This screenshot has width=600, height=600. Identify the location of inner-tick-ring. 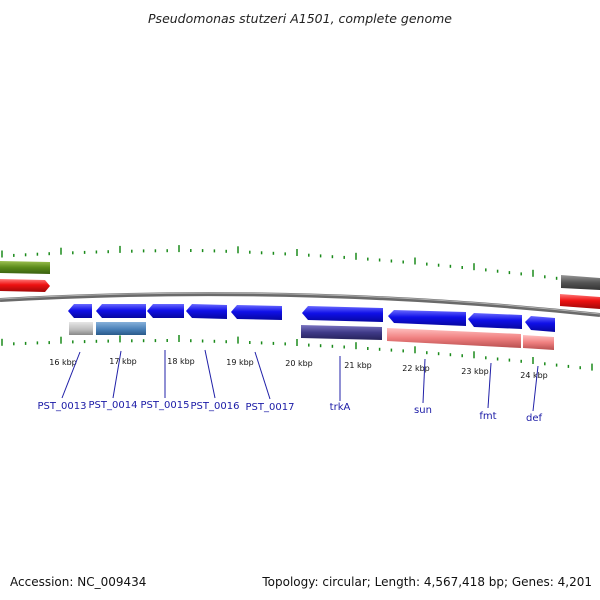
(297, 353).